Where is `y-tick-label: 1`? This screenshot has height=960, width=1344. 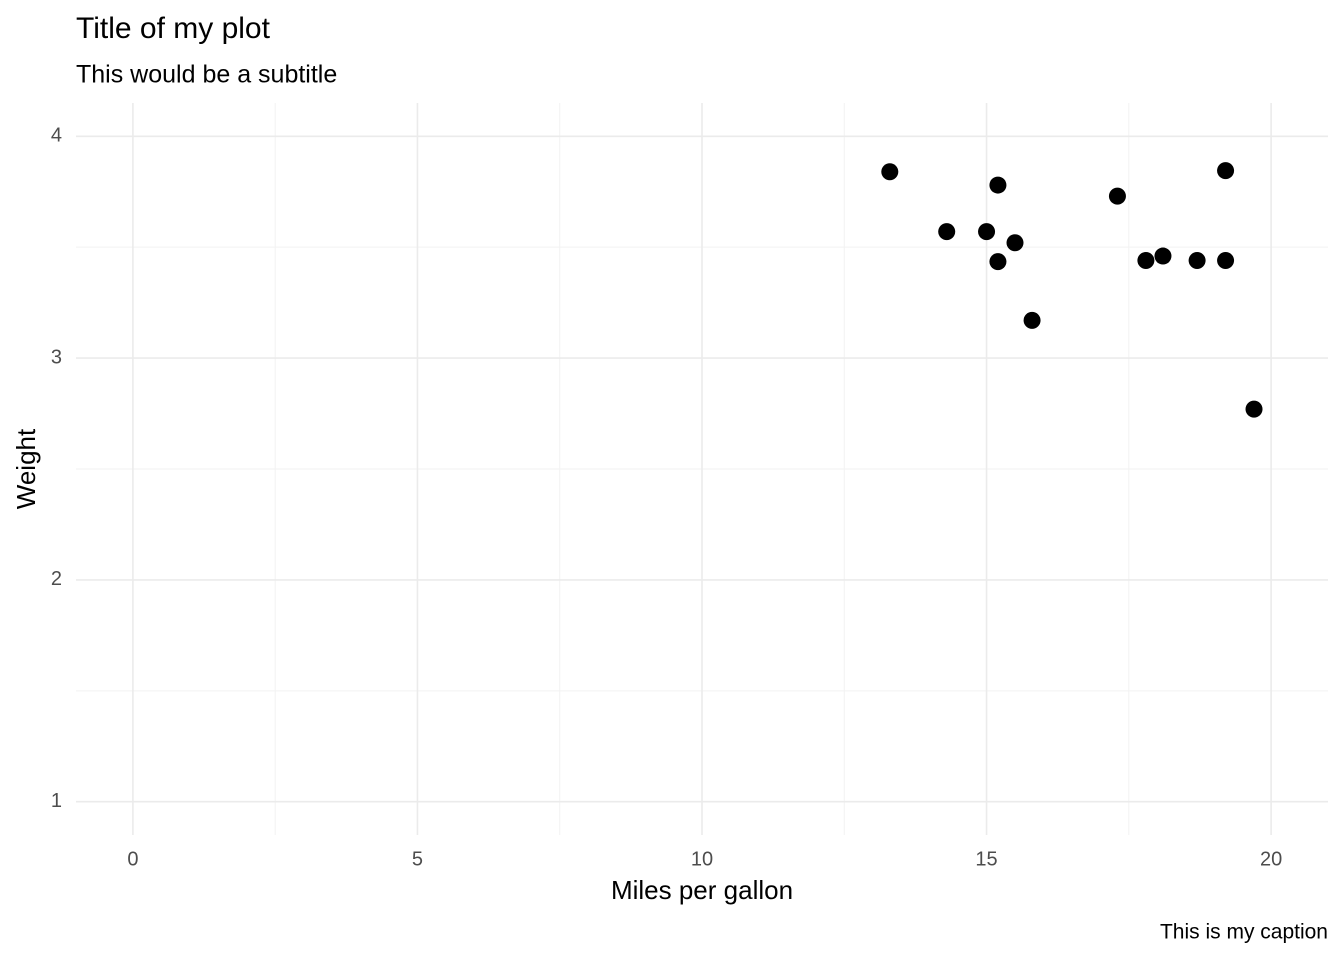 y-tick-label: 1 is located at coordinates (56, 801).